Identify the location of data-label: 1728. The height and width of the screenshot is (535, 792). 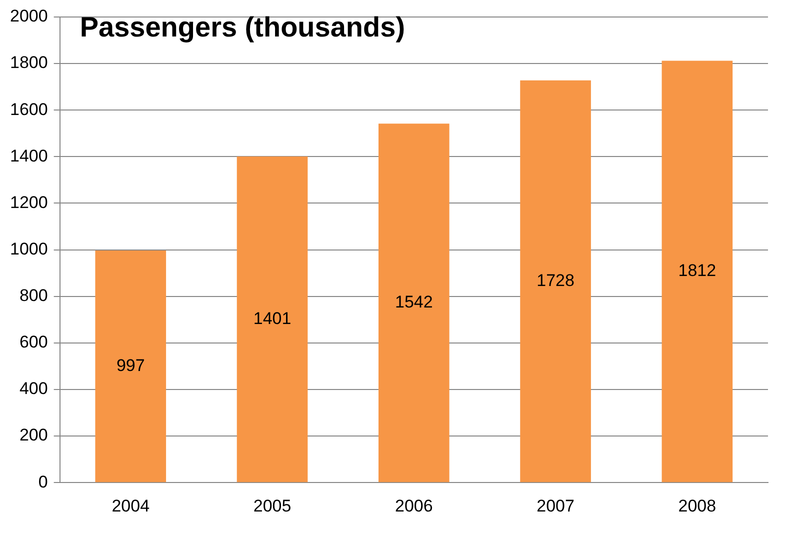
(555, 280).